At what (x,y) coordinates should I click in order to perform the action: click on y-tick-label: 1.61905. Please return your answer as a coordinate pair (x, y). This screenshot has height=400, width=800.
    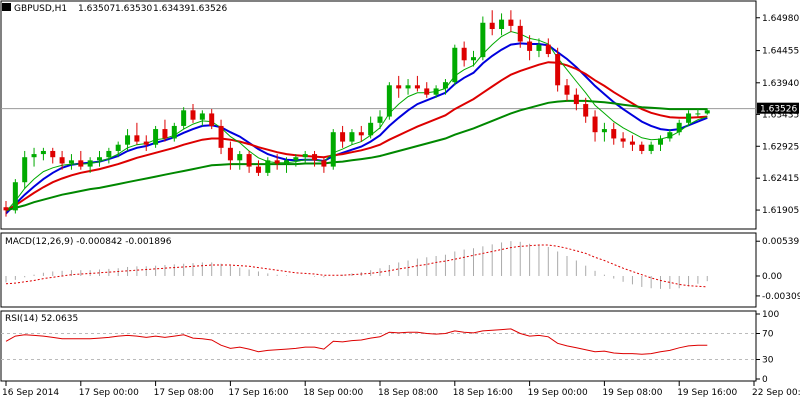
    Looking at the image, I should click on (780, 211).